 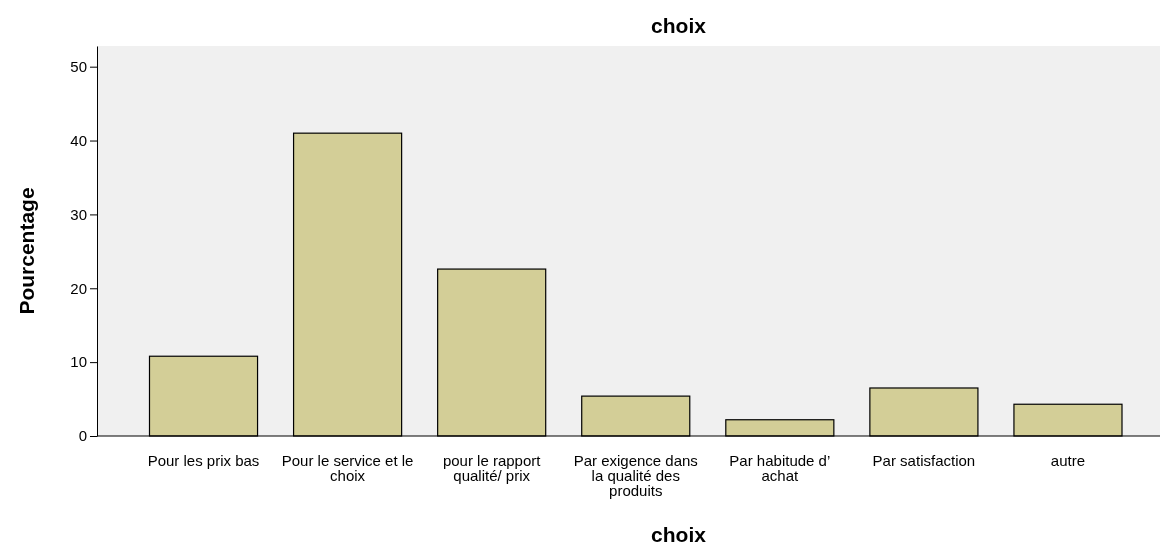 What do you see at coordinates (1068, 460) in the screenshot?
I see `x-tick-label: autre` at bounding box center [1068, 460].